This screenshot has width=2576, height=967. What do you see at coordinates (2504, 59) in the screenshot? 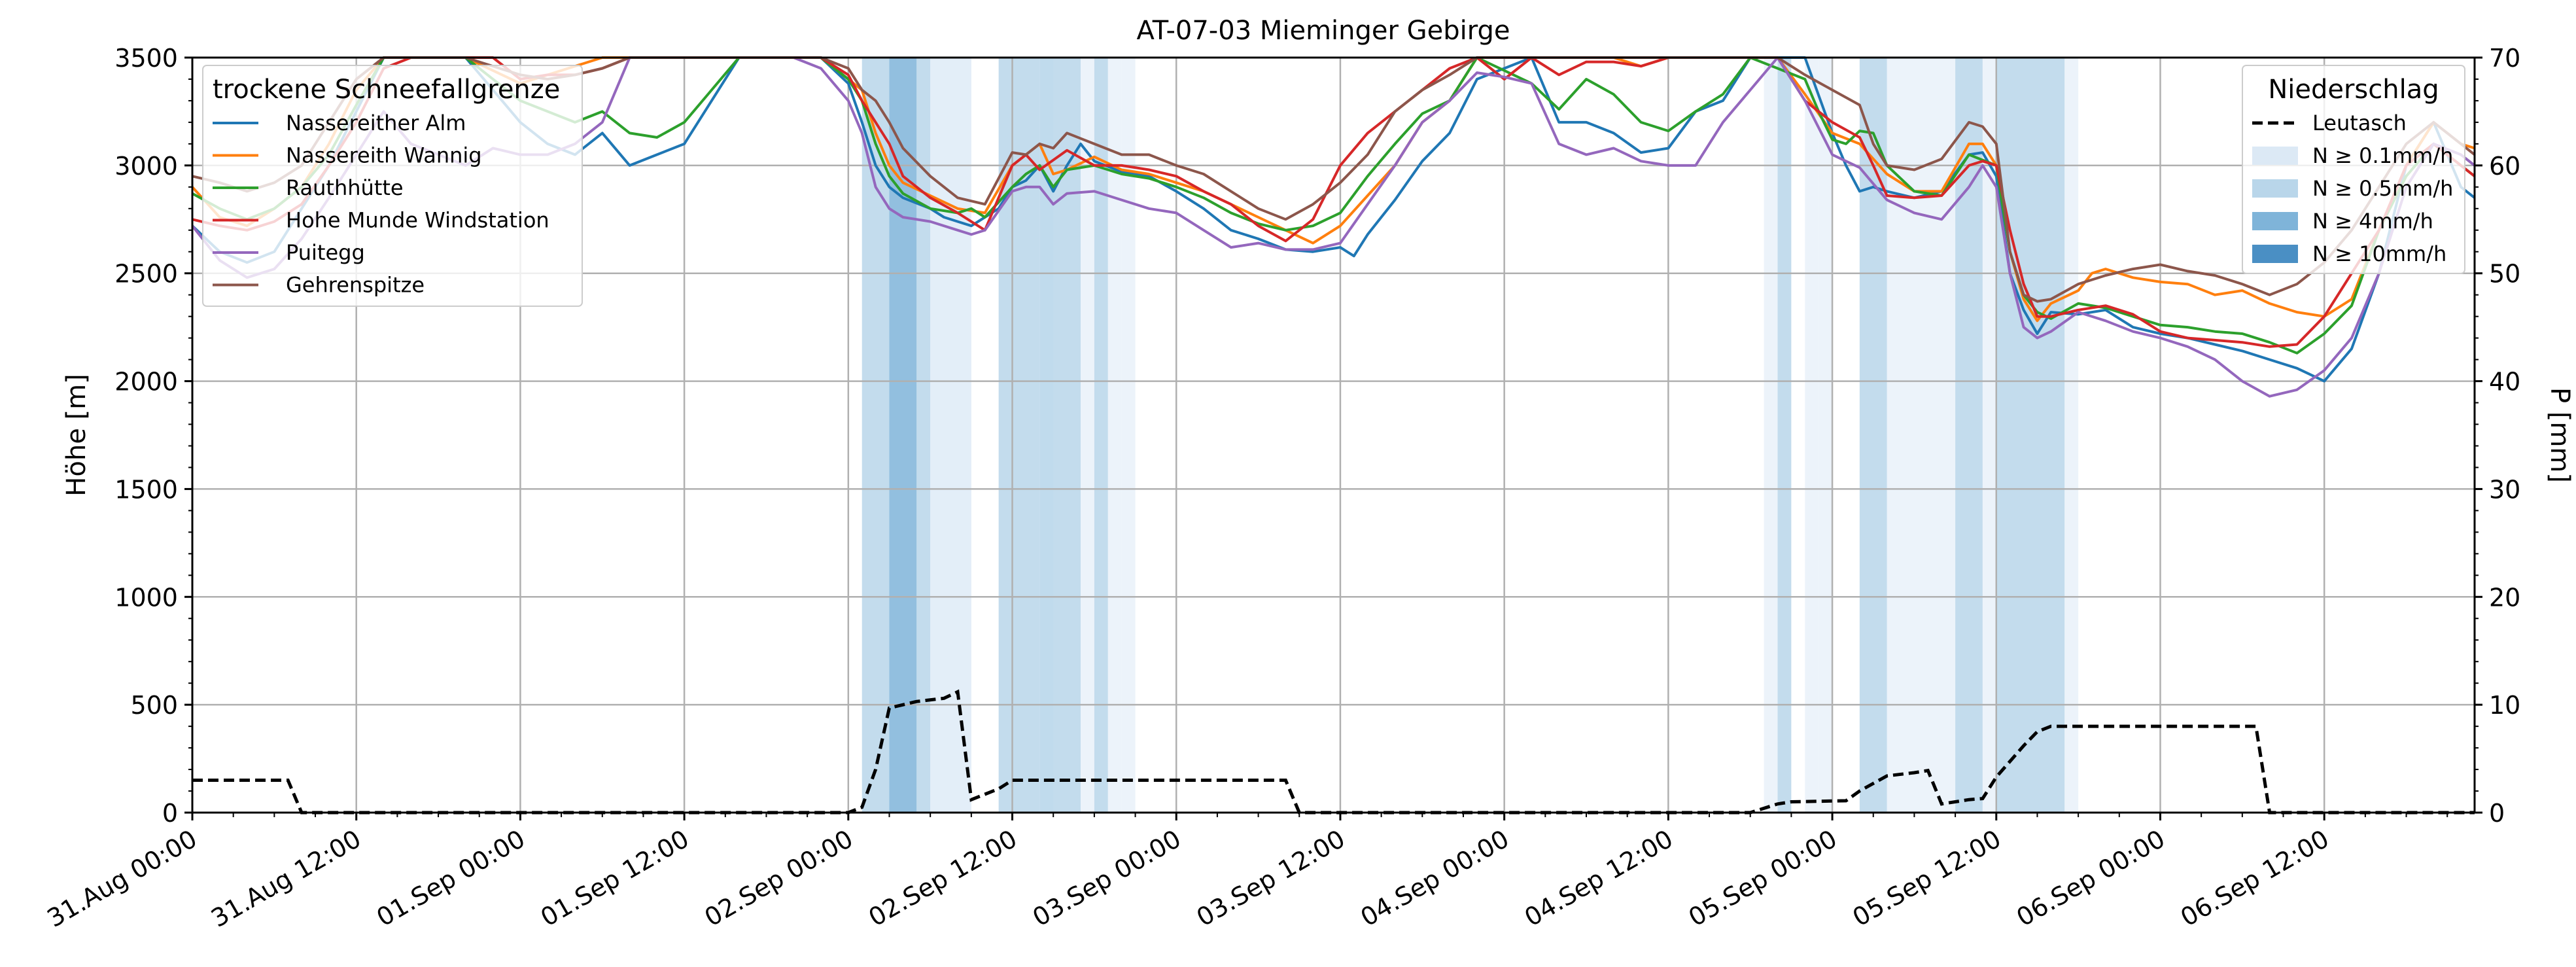
I see `y2-tick-label: 70` at bounding box center [2504, 59].